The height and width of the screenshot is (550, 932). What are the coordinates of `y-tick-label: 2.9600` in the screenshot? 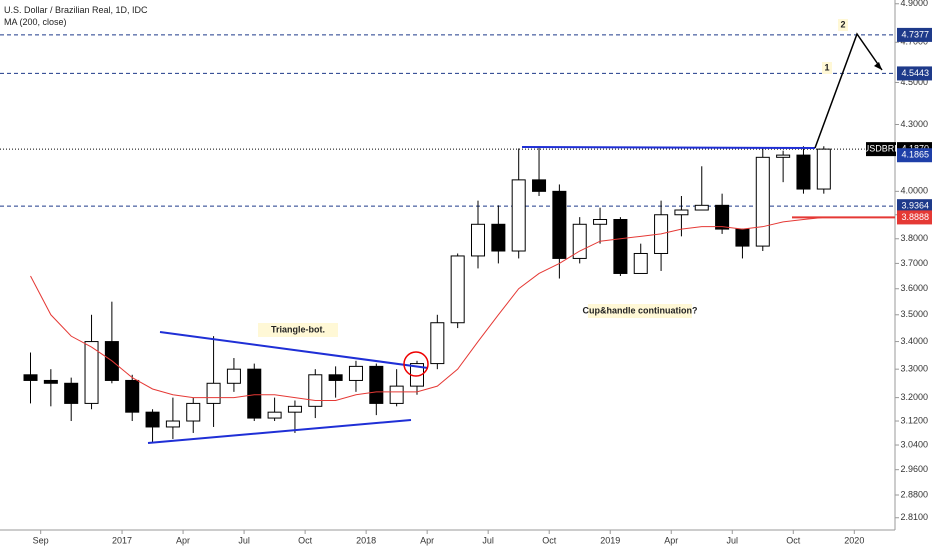 It's located at (914, 469).